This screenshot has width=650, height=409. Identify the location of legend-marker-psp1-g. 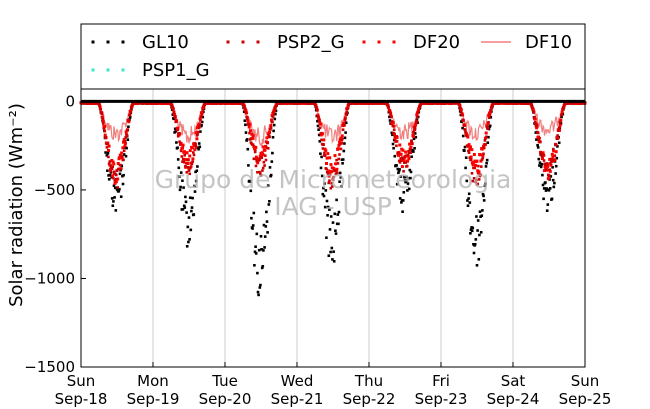
(108, 70).